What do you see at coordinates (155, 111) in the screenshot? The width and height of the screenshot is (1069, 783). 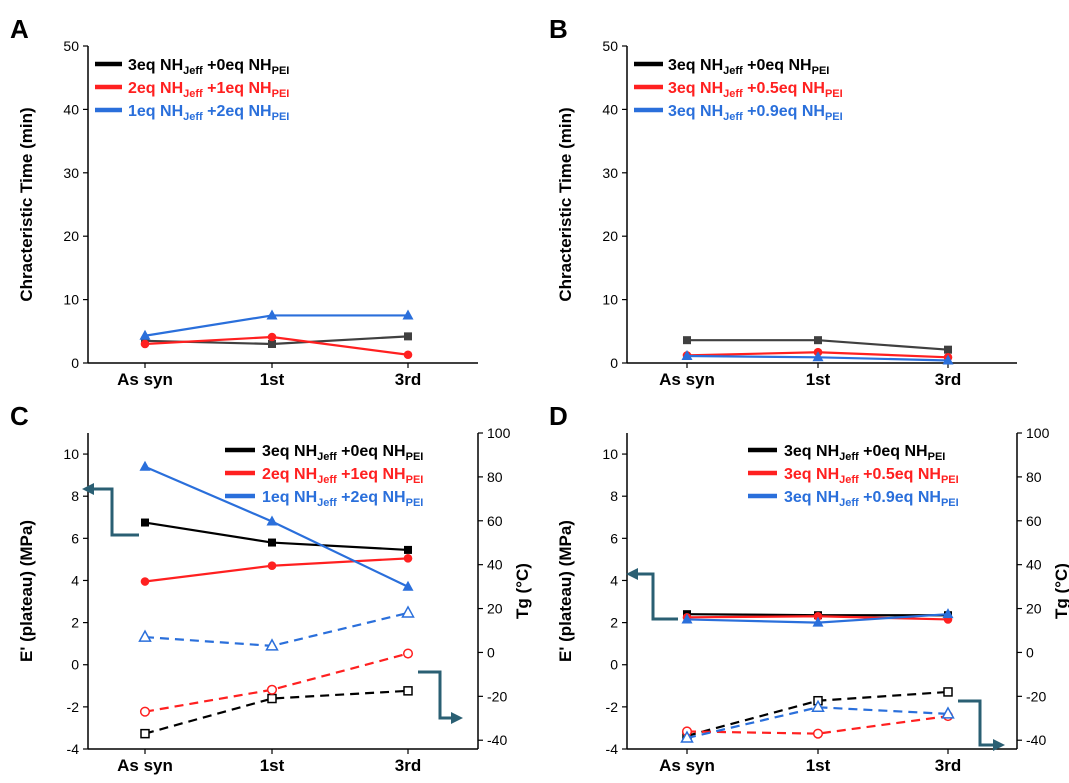 I see `legend-text: 1eq NH` at bounding box center [155, 111].